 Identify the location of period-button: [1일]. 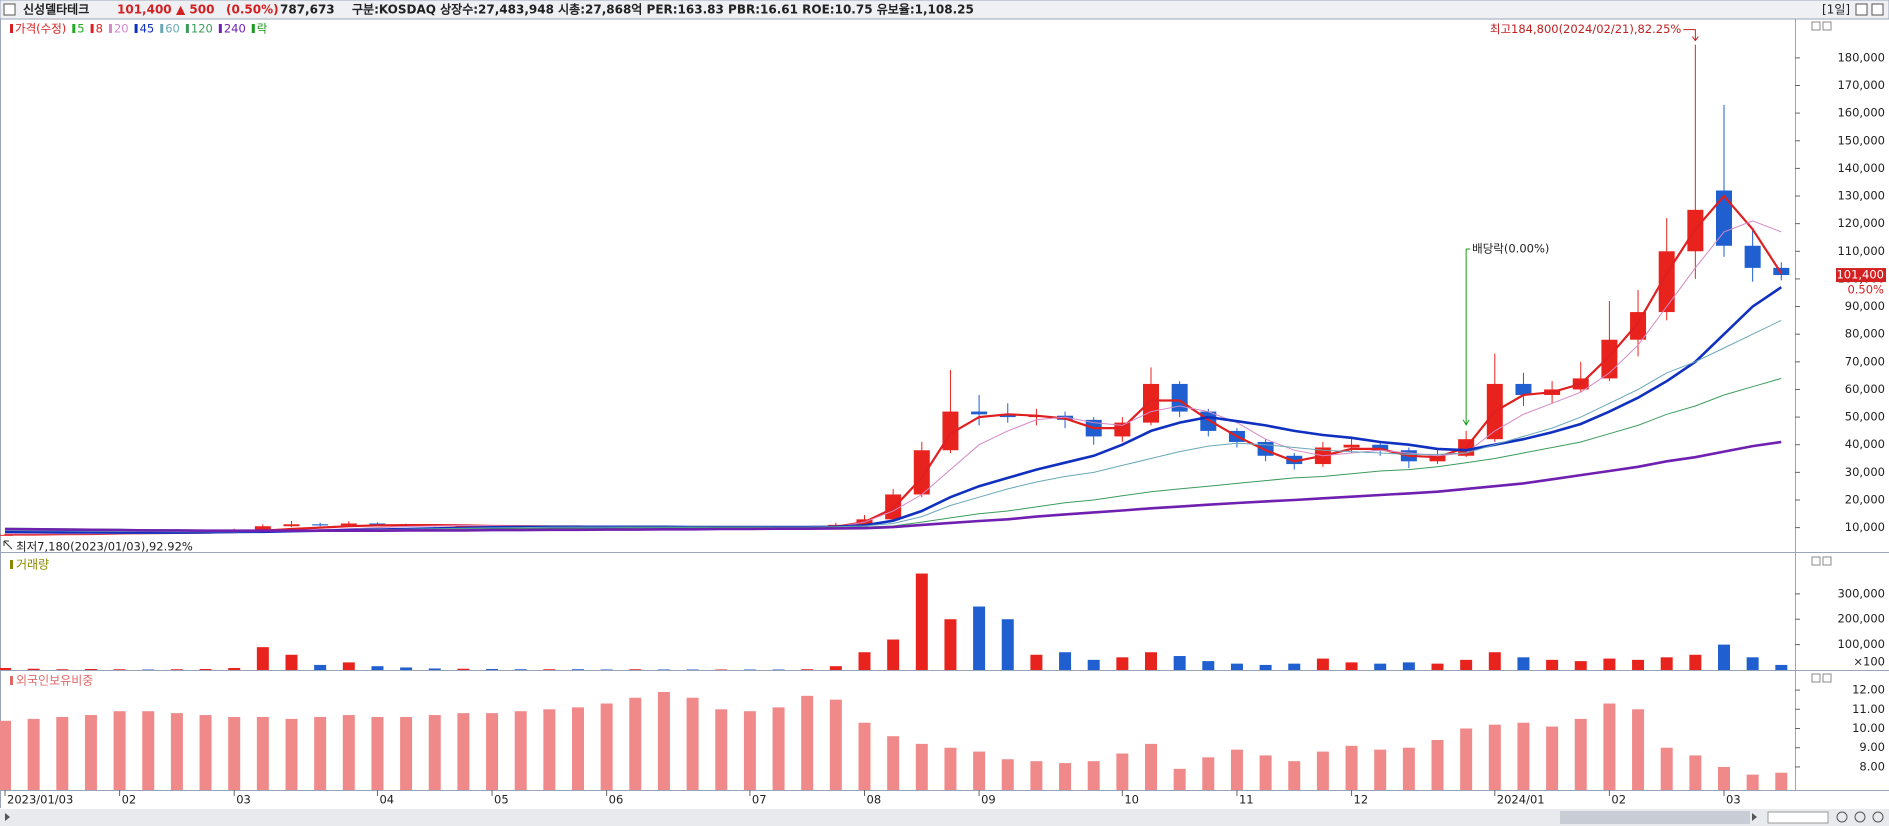
(1836, 10).